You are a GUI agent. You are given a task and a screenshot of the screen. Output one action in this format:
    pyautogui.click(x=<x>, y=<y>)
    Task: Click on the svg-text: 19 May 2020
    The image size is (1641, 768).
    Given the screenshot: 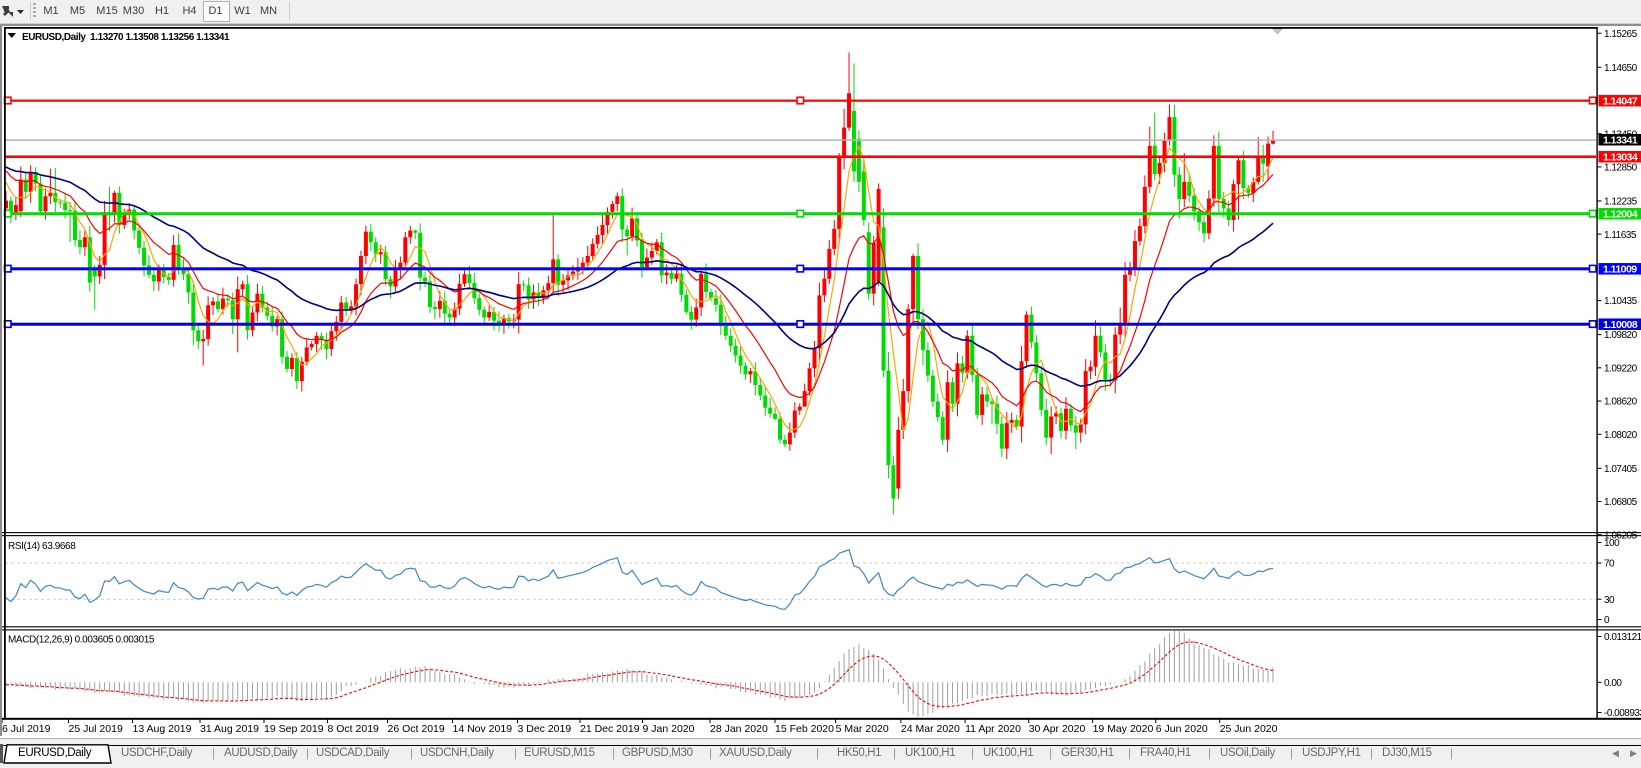 What is the action you would take?
    pyautogui.click(x=1123, y=729)
    